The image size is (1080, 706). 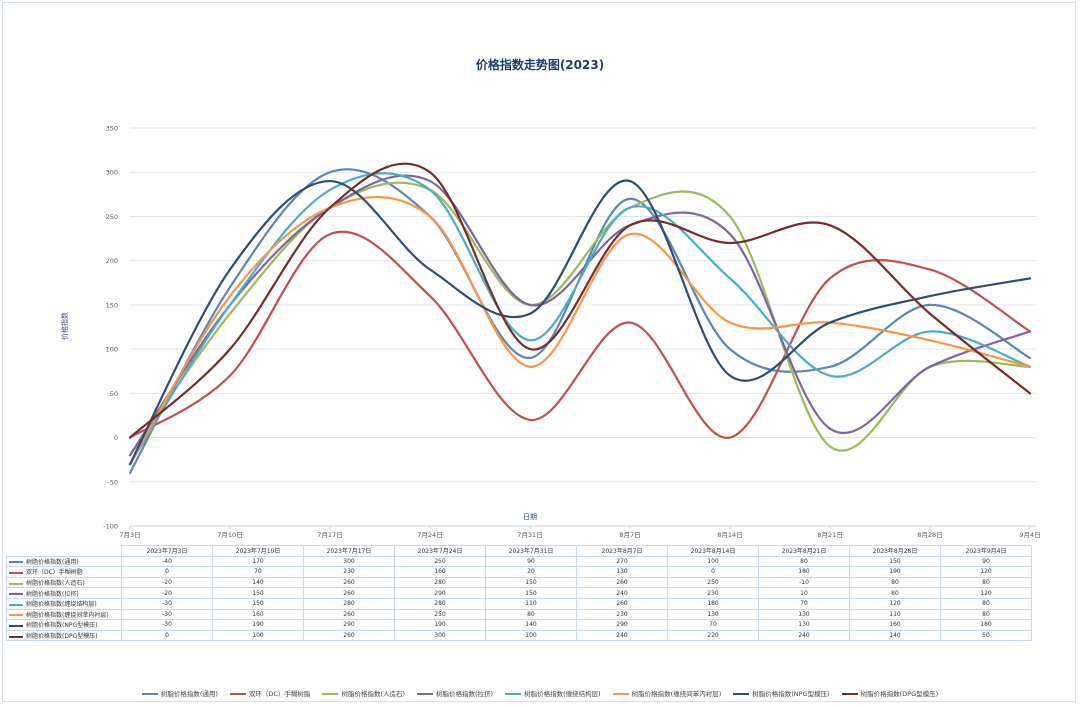 I want to click on y-tick-label: 300, so click(x=112, y=173).